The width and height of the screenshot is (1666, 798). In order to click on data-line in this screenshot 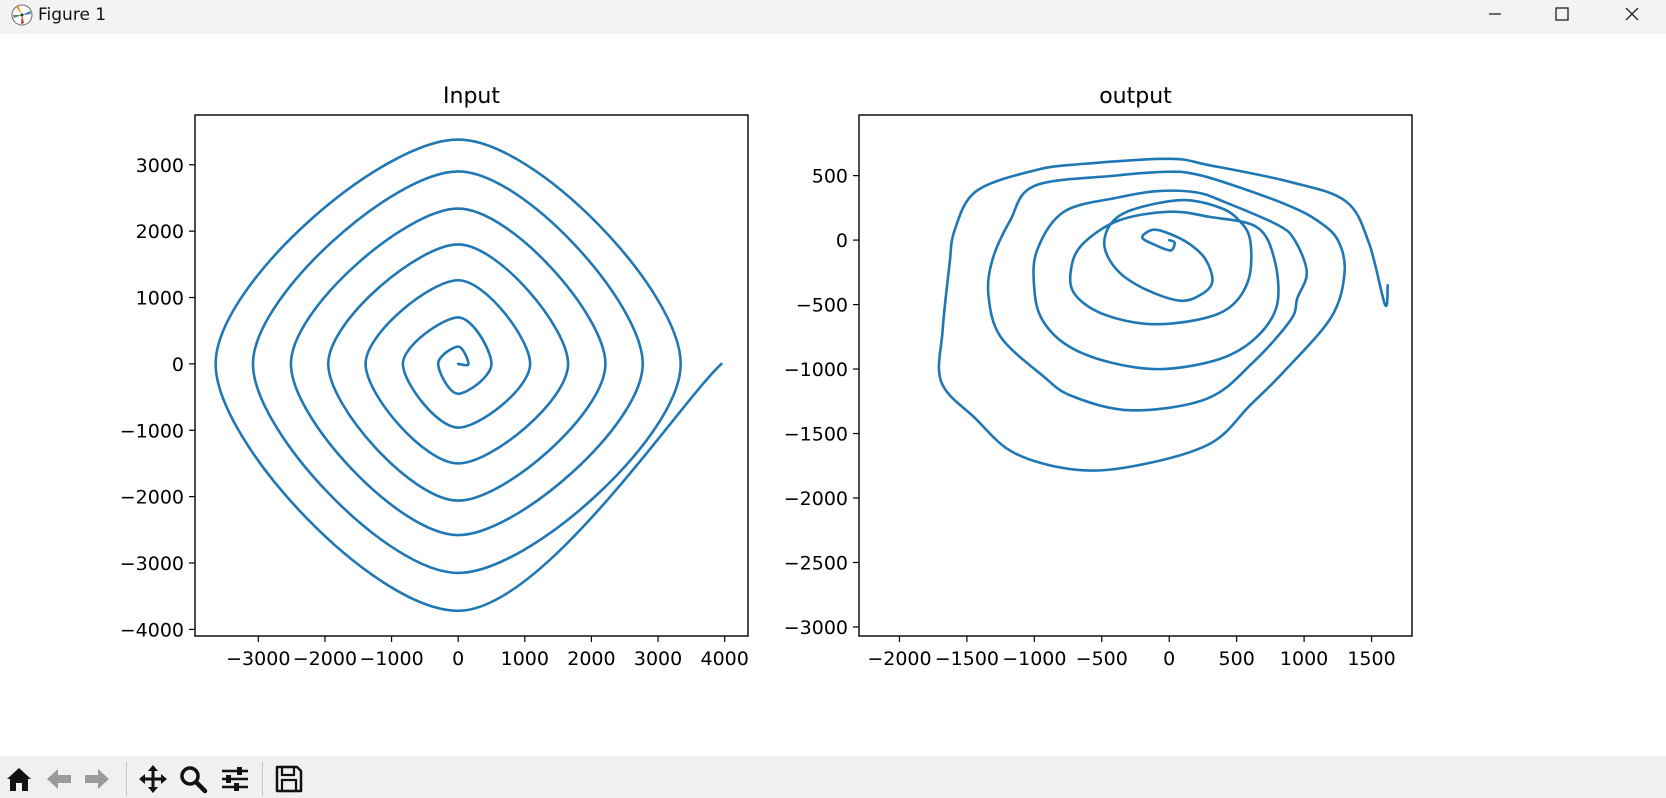, I will do `click(1163, 314)`.